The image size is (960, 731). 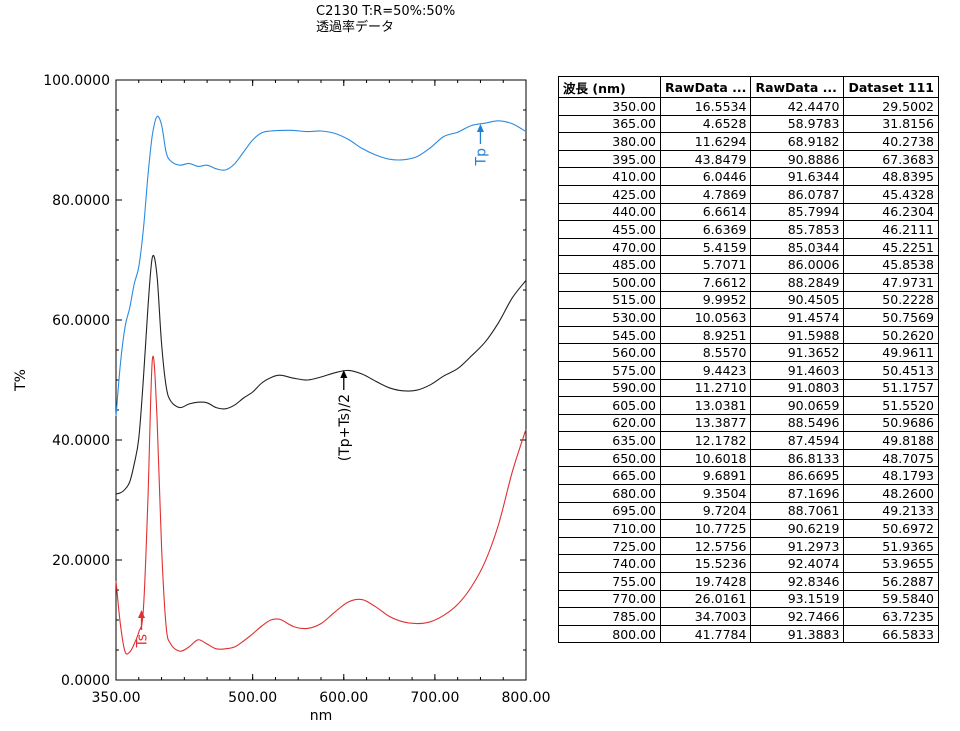 I want to click on table-cell: 50.4513, so click(x=891, y=370).